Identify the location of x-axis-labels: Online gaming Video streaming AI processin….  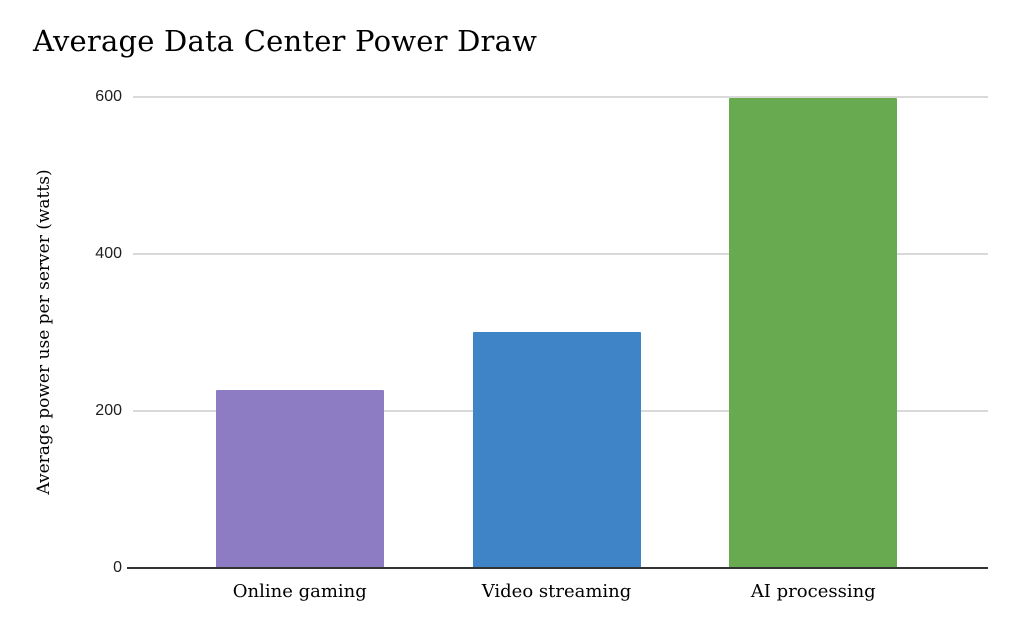
(556, 591).